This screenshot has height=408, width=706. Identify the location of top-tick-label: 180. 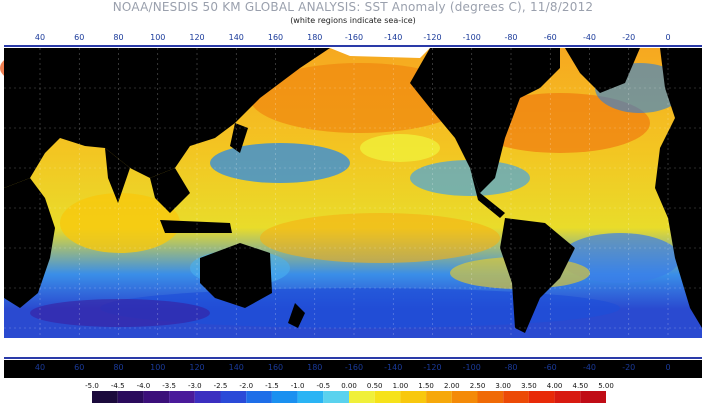
(314, 37).